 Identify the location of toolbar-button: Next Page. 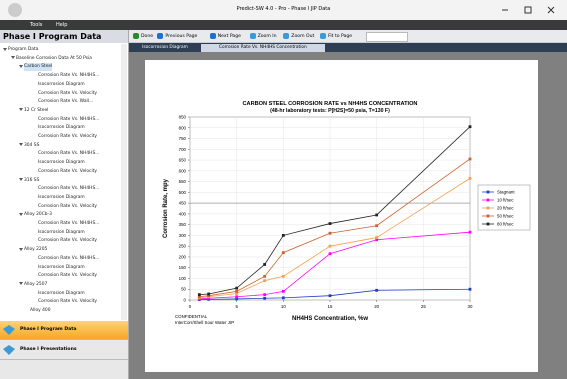
(229, 36).